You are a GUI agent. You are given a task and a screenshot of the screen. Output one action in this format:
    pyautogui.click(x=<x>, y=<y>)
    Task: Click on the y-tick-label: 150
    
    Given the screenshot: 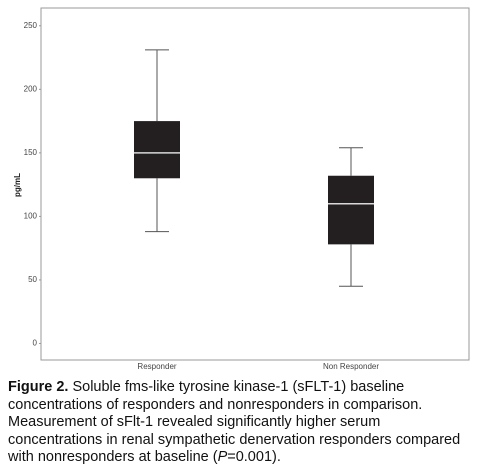 What is the action you would take?
    pyautogui.click(x=31, y=152)
    